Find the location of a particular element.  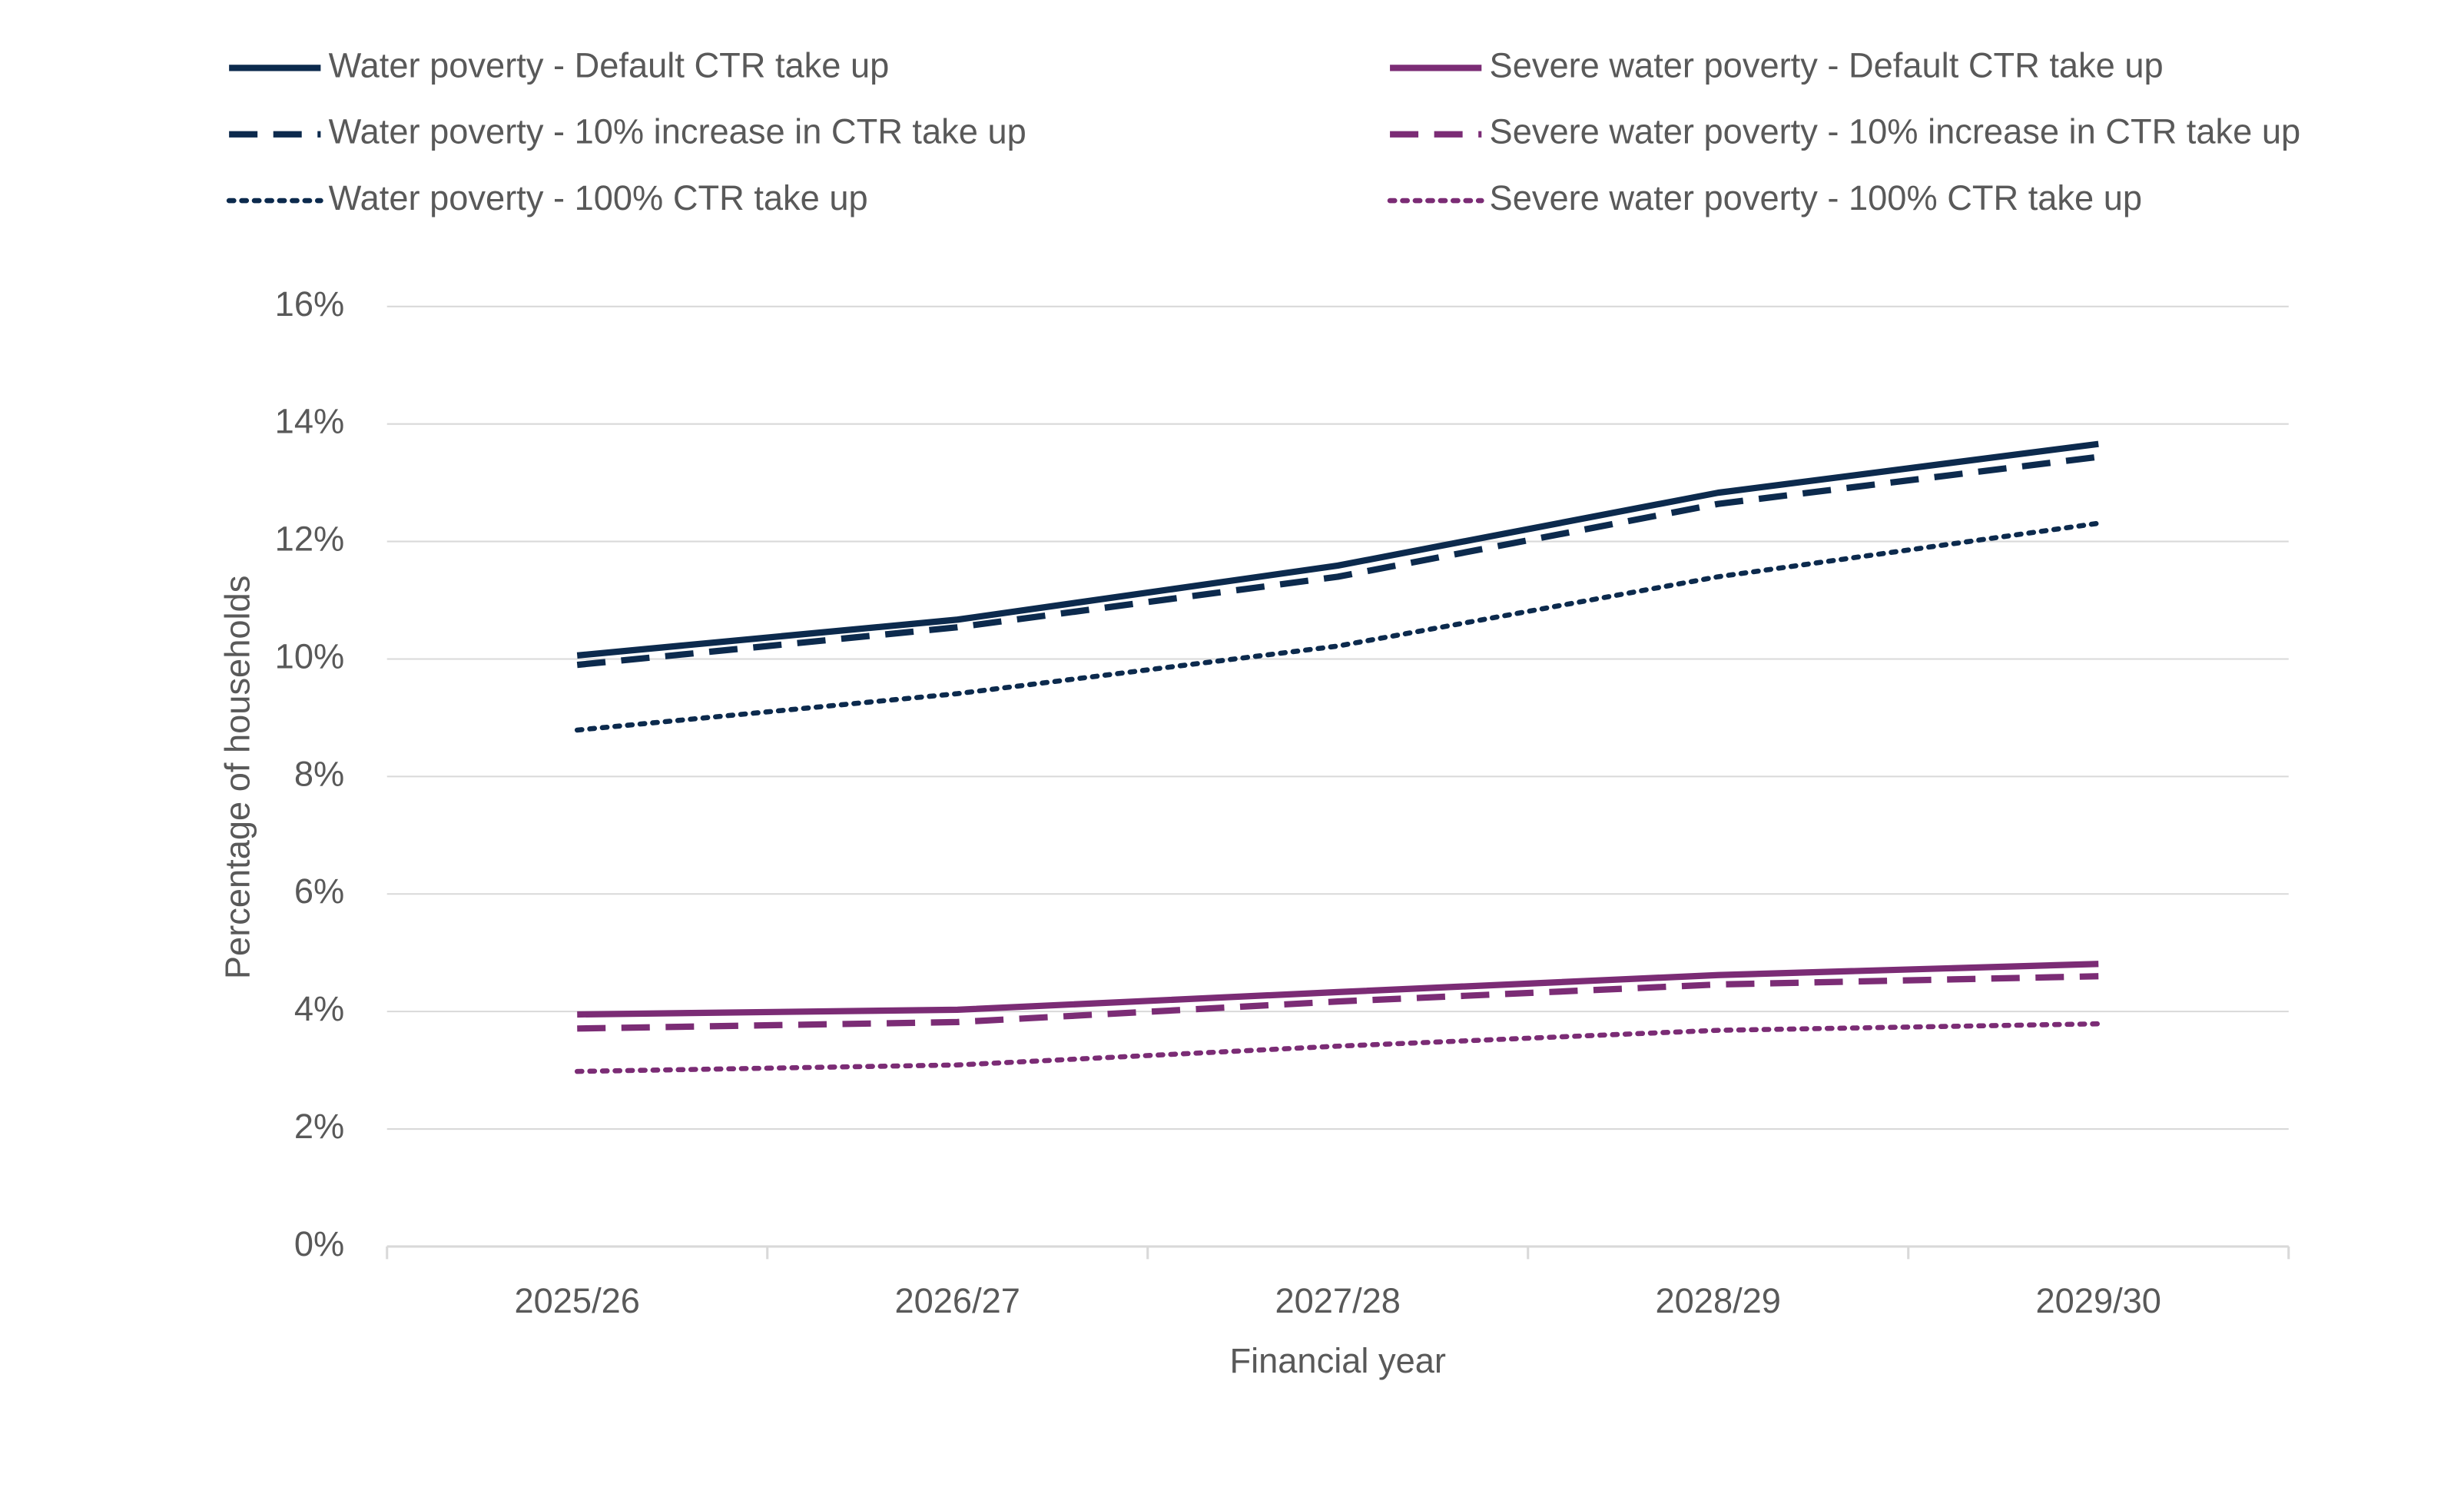

legend-label: Severe water poverty - 100% CTR take up is located at coordinates (1816, 197).